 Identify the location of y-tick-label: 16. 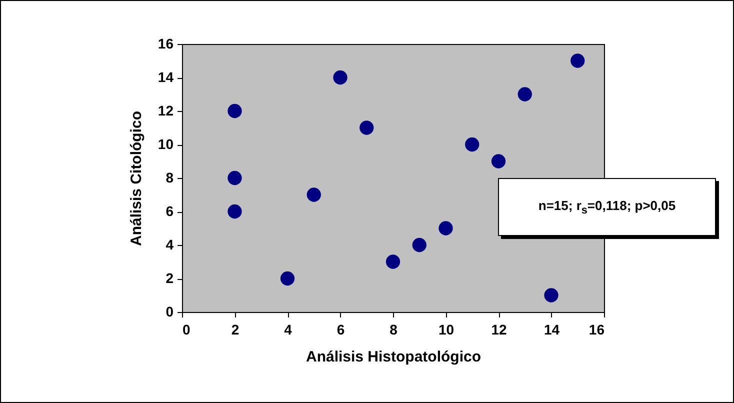
(166, 44).